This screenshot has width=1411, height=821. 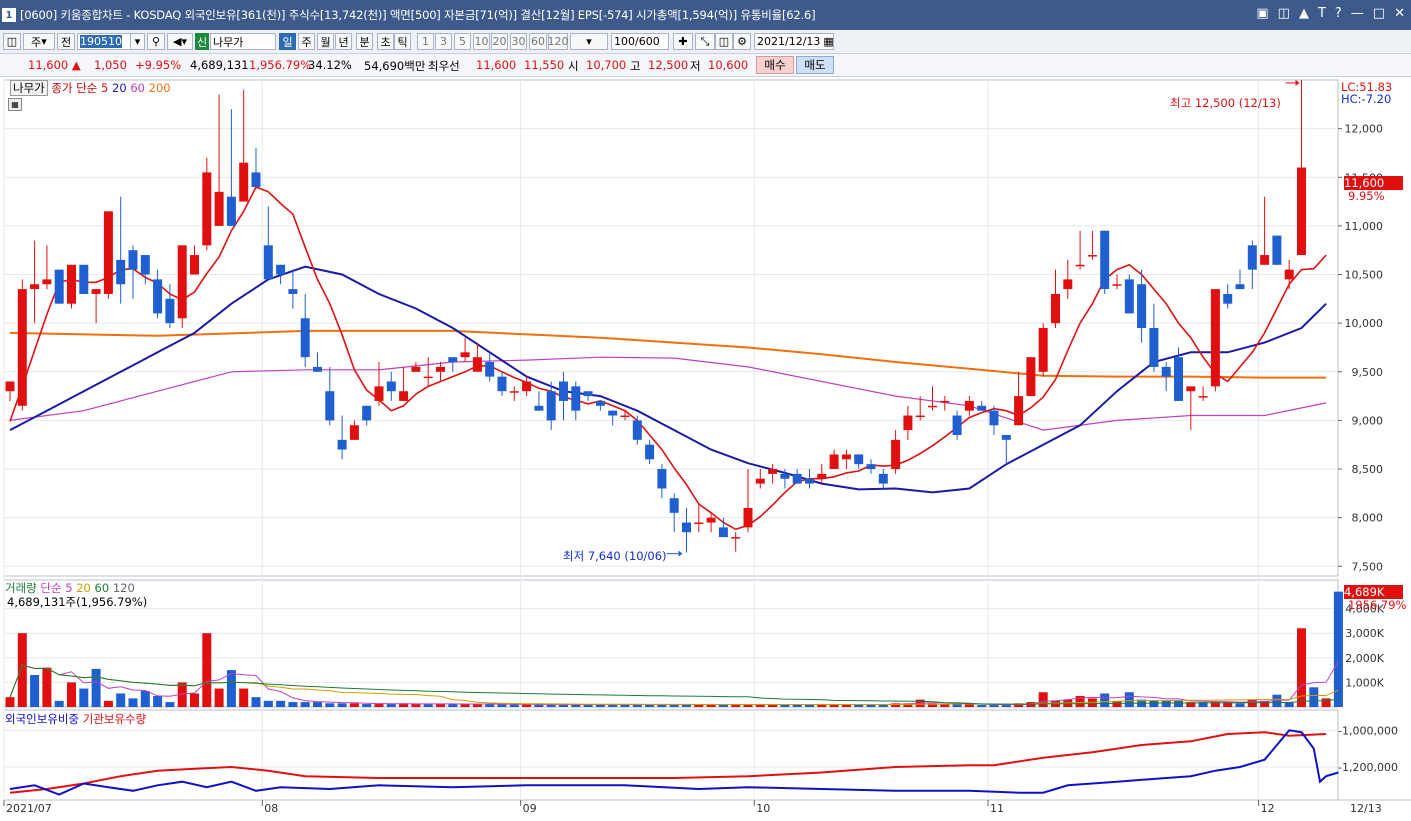 What do you see at coordinates (1303, 13) in the screenshot?
I see `pin-icon: ▲` at bounding box center [1303, 13].